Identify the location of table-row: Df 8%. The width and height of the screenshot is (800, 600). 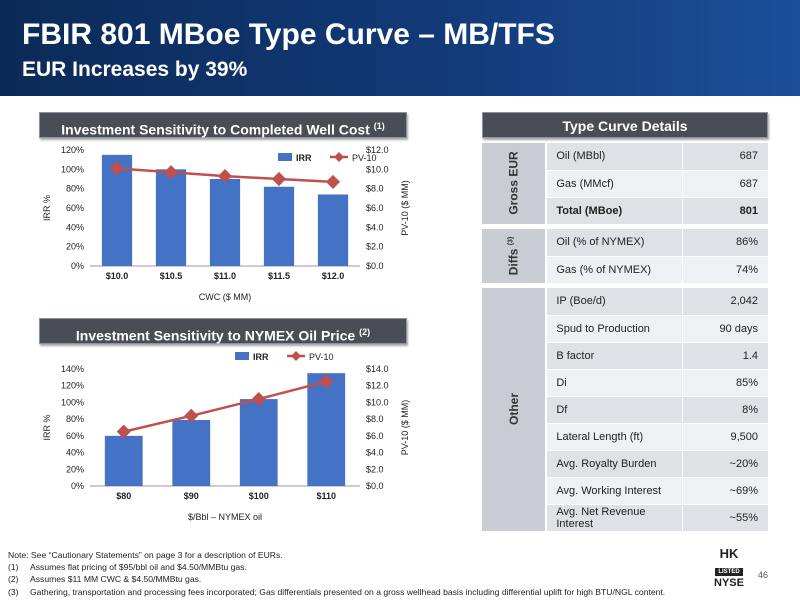
(625, 410).